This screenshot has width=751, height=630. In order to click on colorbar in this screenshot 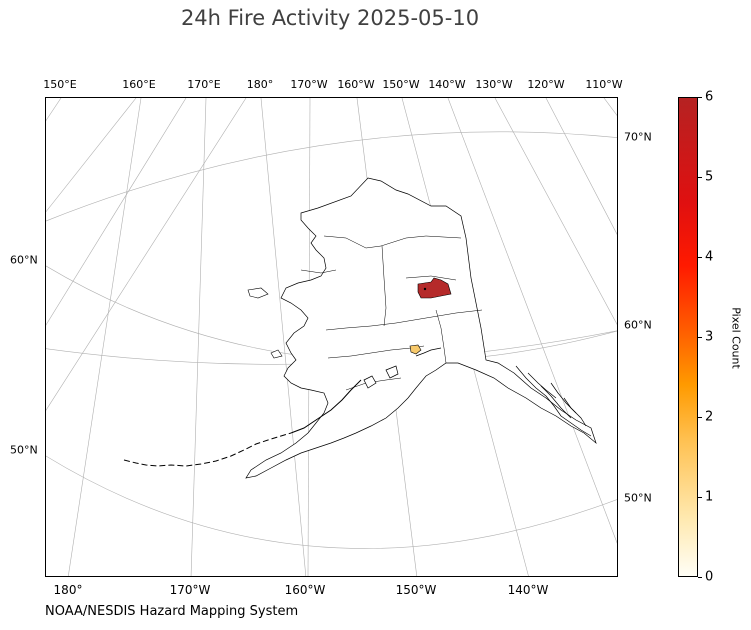, I will do `click(688, 337)`.